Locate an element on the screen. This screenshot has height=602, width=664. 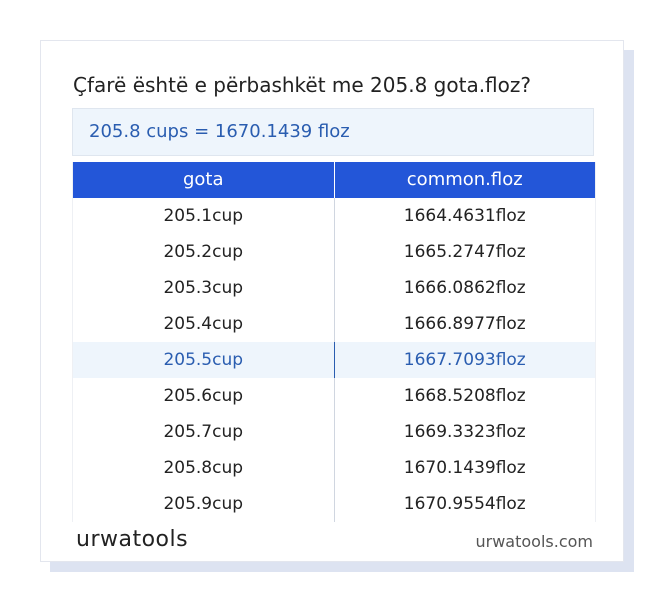
table-row: 205.1cup 1664.4631floz is located at coordinates (334, 216).